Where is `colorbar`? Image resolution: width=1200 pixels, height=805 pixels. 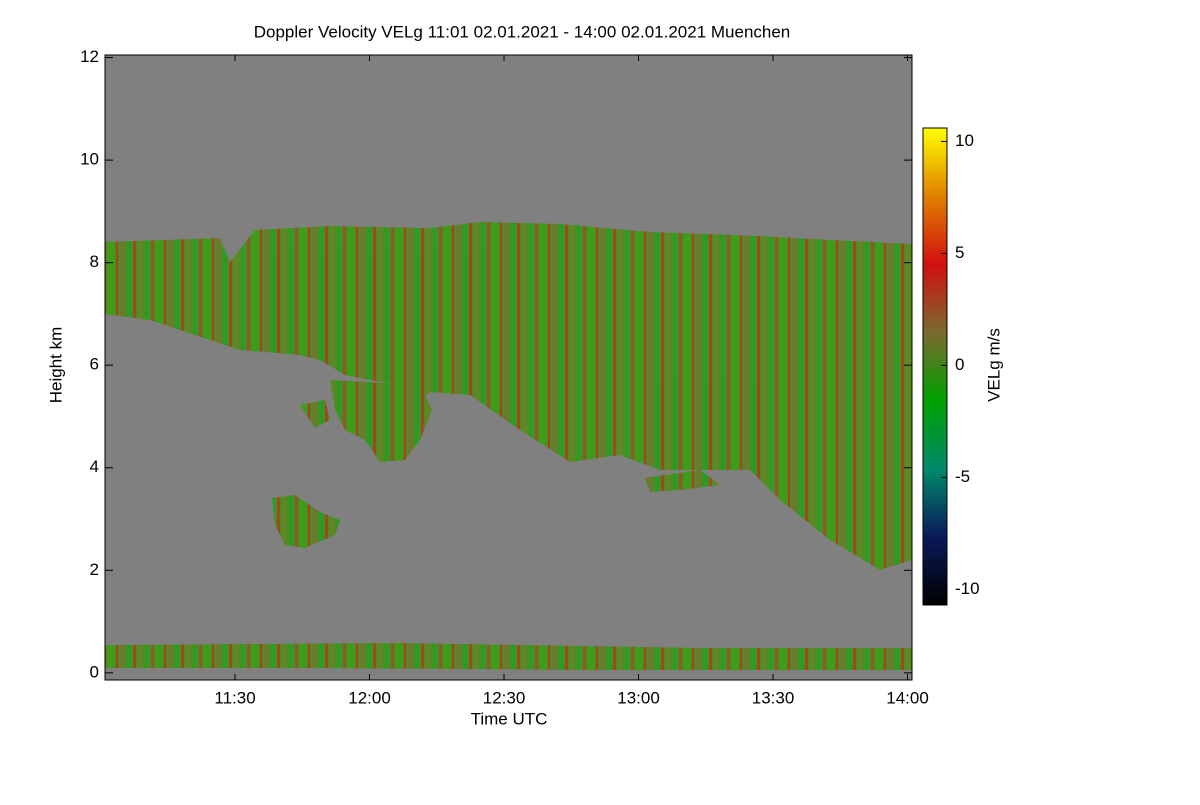 colorbar is located at coordinates (935, 366).